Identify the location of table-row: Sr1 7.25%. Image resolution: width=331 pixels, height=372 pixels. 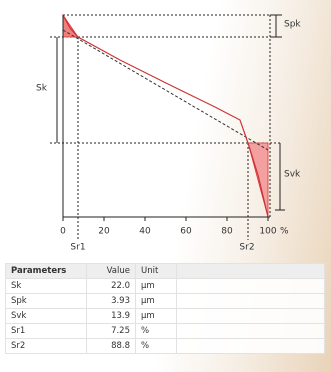
(165, 331).